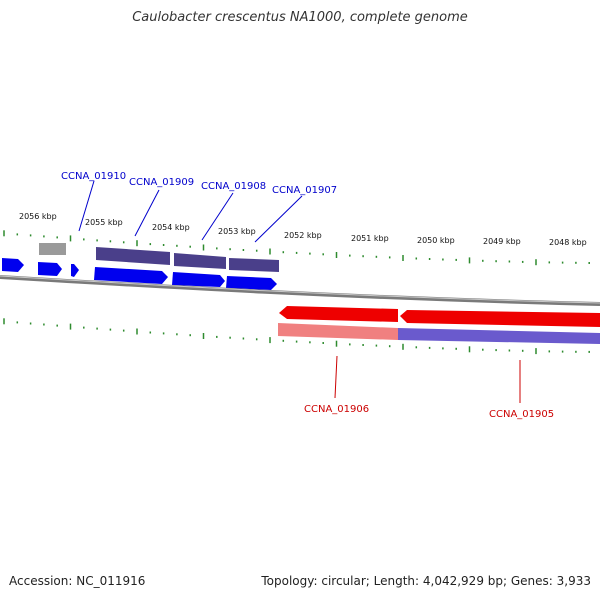  I want to click on scale-label-2048: 2048 kbp, so click(568, 242).